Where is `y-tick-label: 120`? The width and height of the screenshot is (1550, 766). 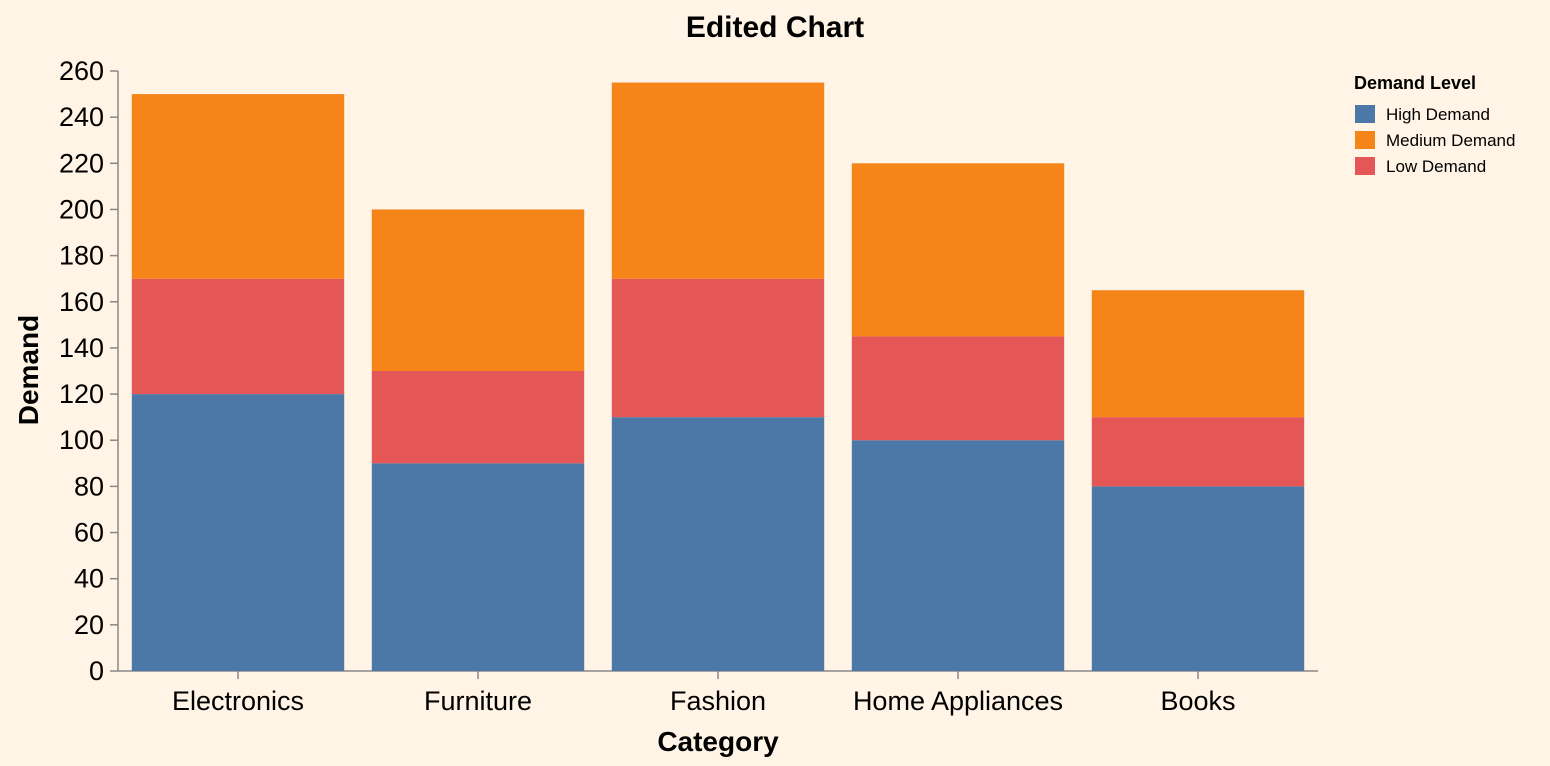 y-tick-label: 120 is located at coordinates (81, 394).